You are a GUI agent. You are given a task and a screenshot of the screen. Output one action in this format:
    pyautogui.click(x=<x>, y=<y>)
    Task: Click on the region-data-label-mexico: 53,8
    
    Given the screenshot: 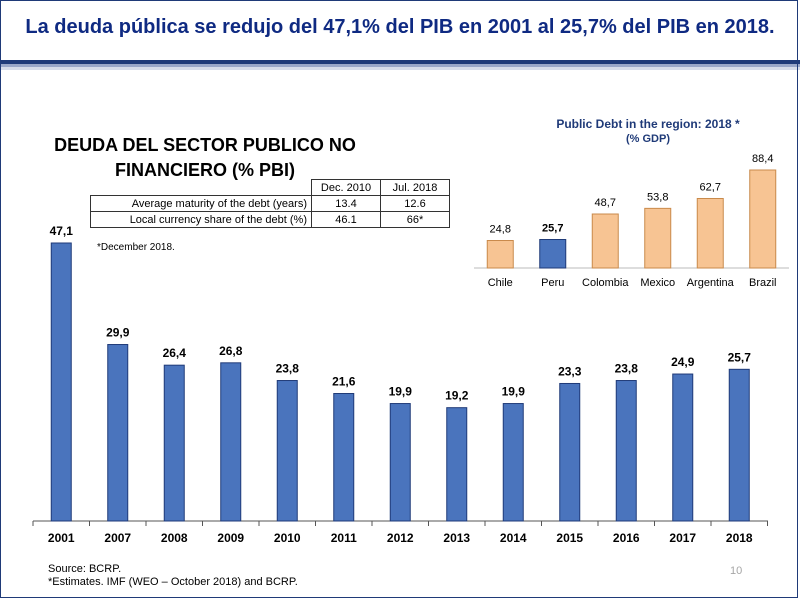 What is the action you would take?
    pyautogui.click(x=657, y=197)
    